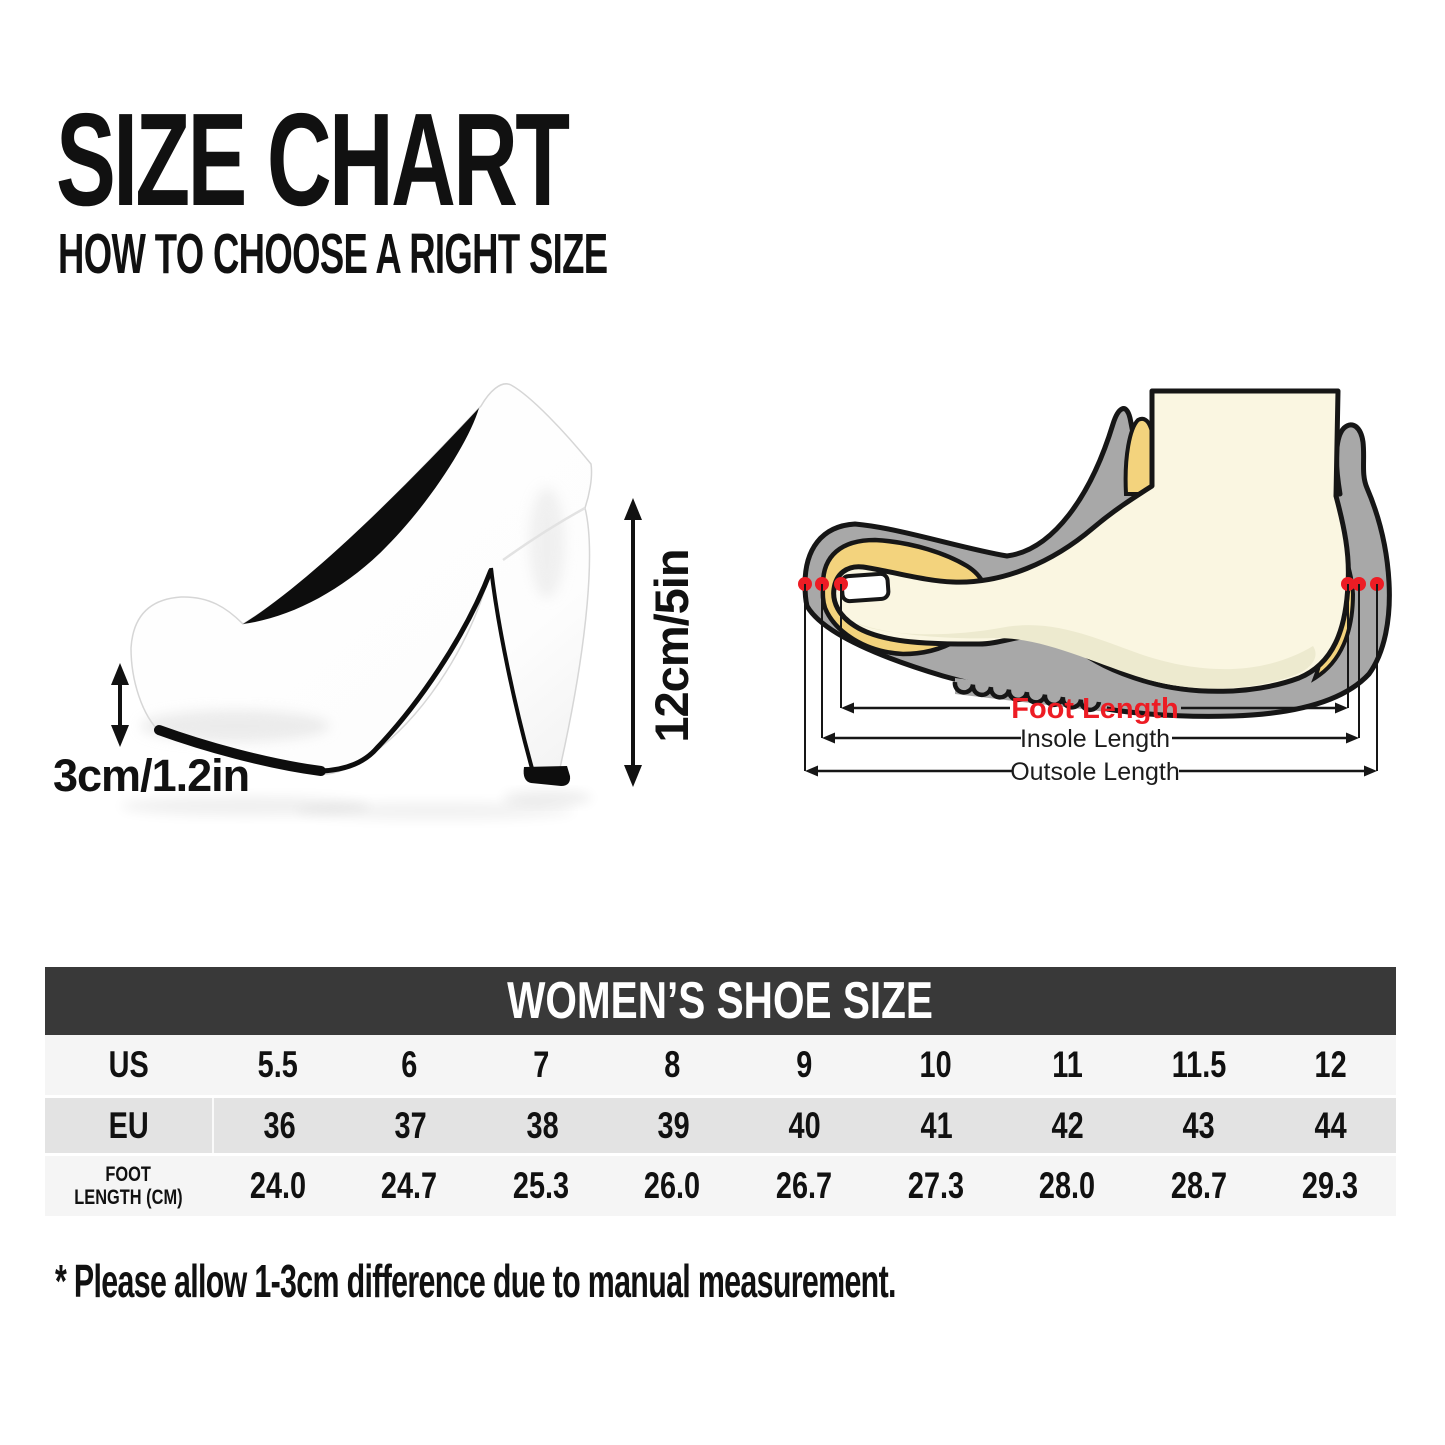  I want to click on guide-lines, so click(1091, 677).